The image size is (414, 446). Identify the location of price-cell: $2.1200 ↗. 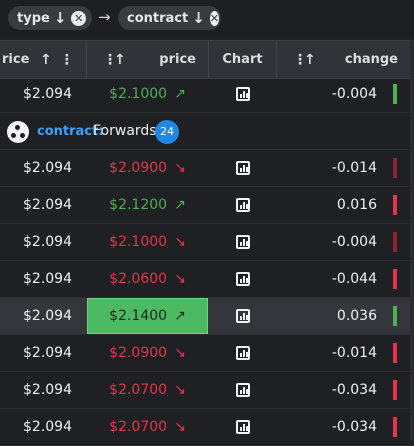
(147, 205).